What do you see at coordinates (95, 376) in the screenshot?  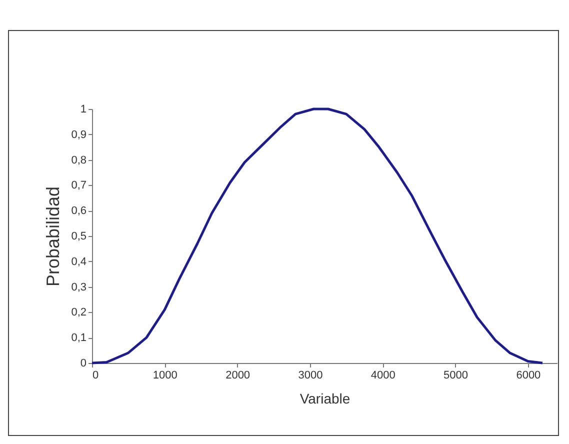 I see `x-tick-label: 0` at bounding box center [95, 376].